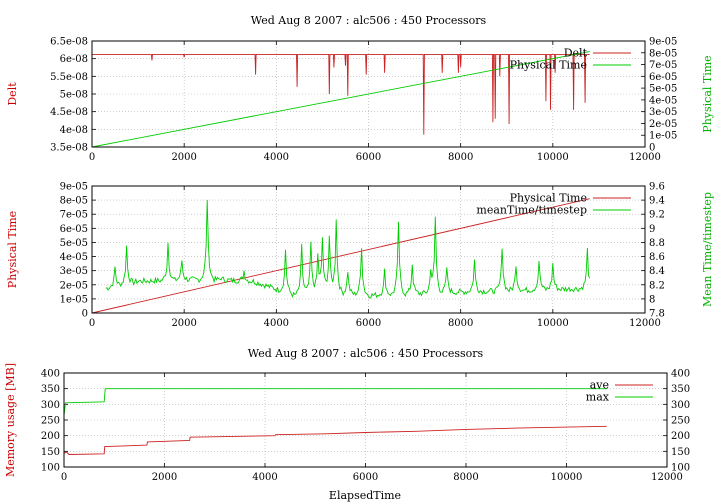 The image size is (720, 504). I want to click on y-tick-label: 5e-05, so click(74, 243).